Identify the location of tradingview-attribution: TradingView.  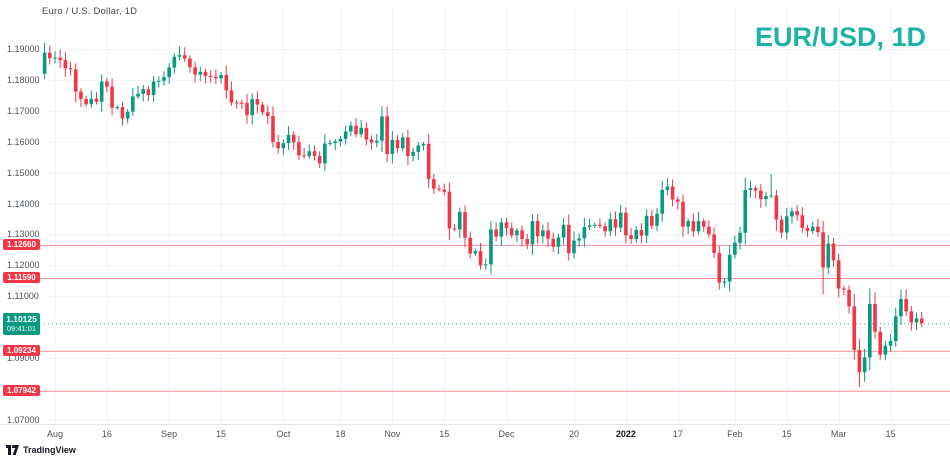
(41, 450).